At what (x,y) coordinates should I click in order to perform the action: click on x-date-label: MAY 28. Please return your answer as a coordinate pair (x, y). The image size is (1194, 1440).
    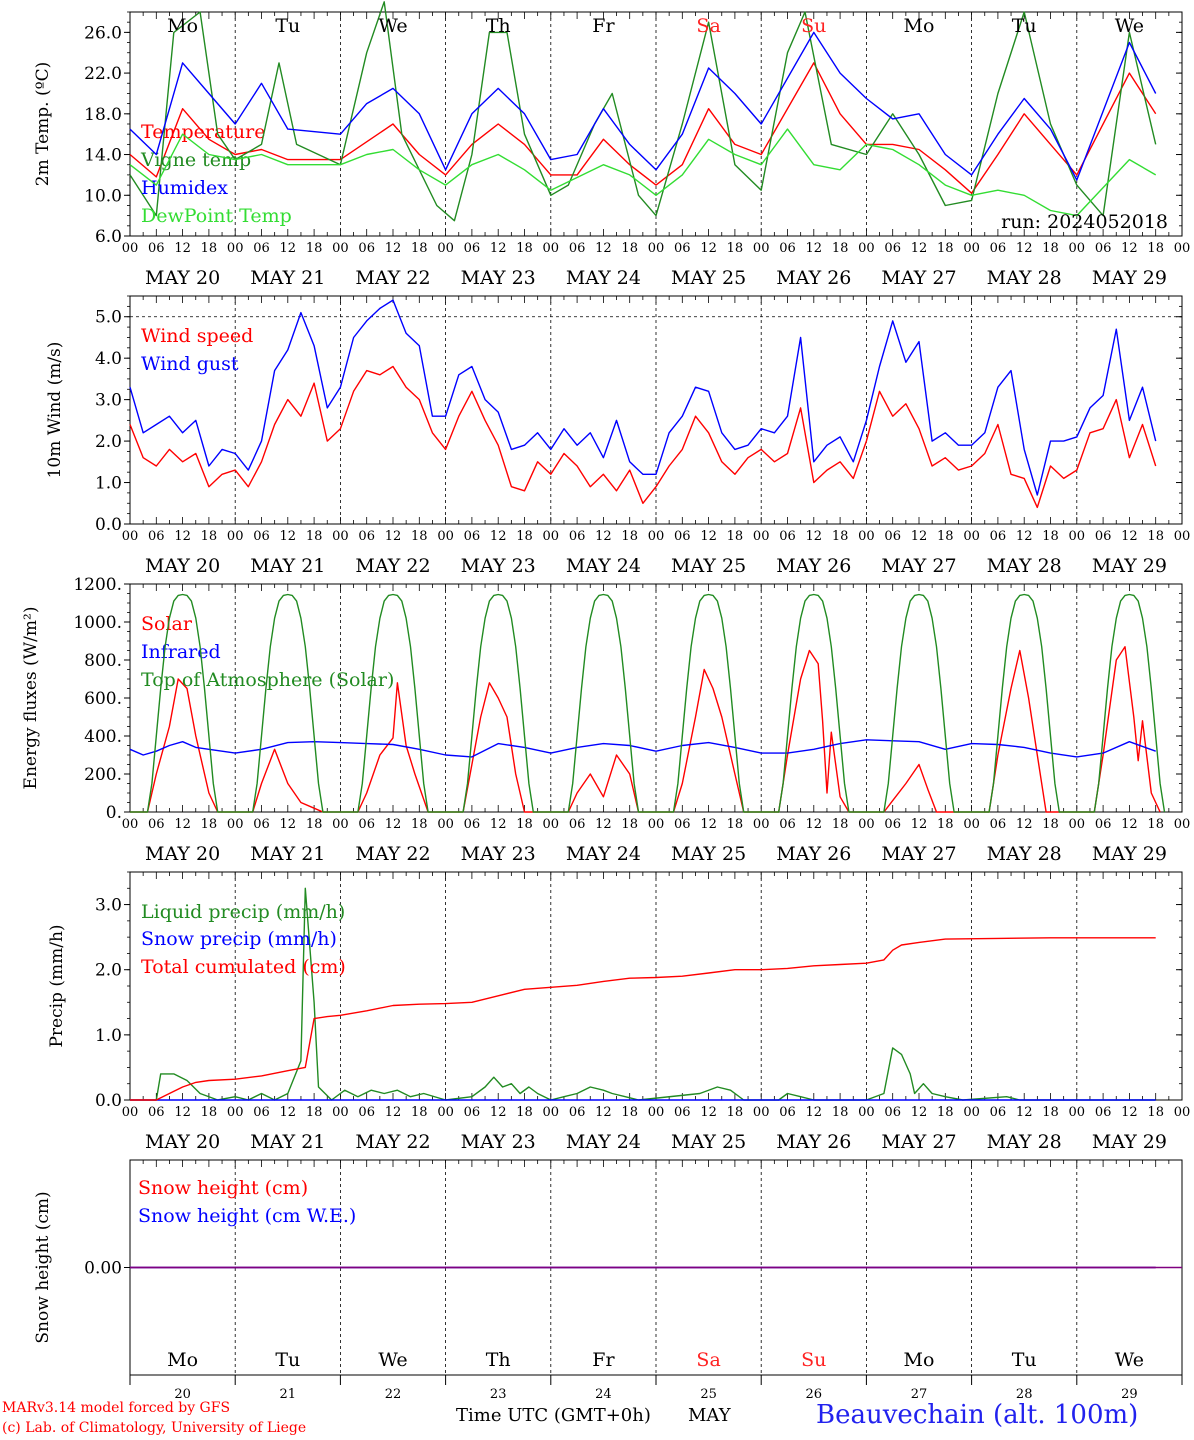
    Looking at the image, I should click on (1024, 278).